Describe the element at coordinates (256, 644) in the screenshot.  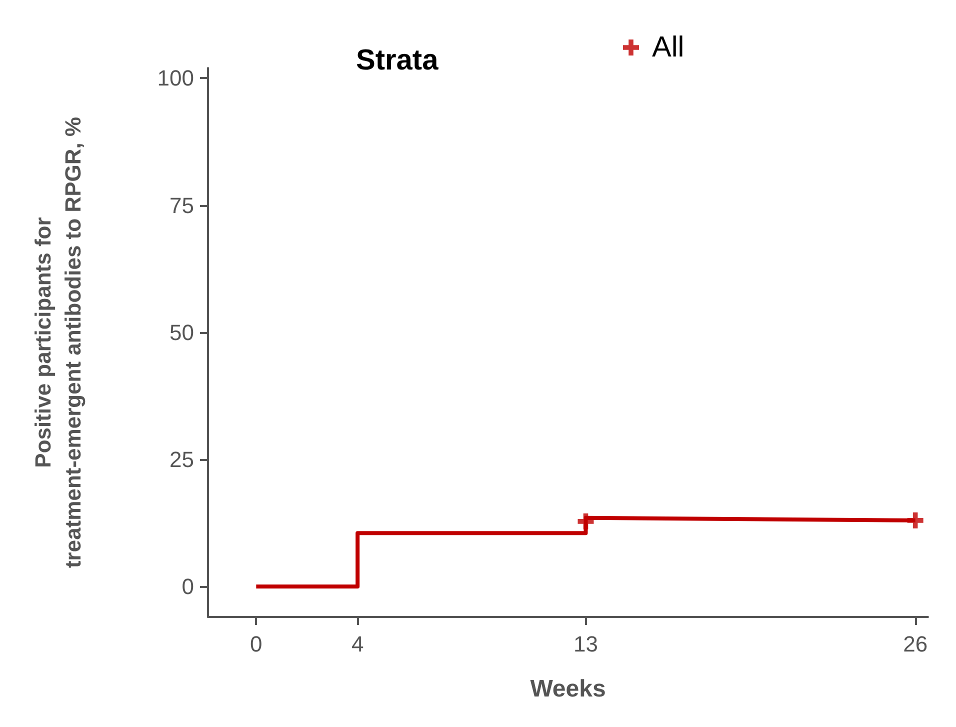
I see `x-tick-label: 0` at that location.